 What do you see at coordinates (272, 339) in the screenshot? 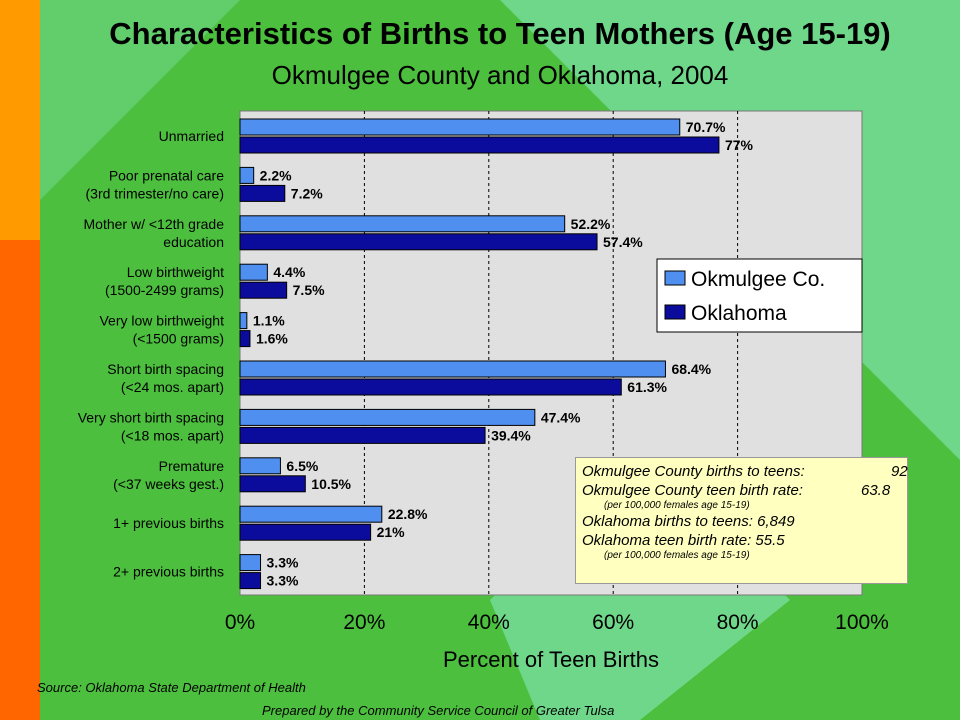
I see `data-label: 1.6%` at bounding box center [272, 339].